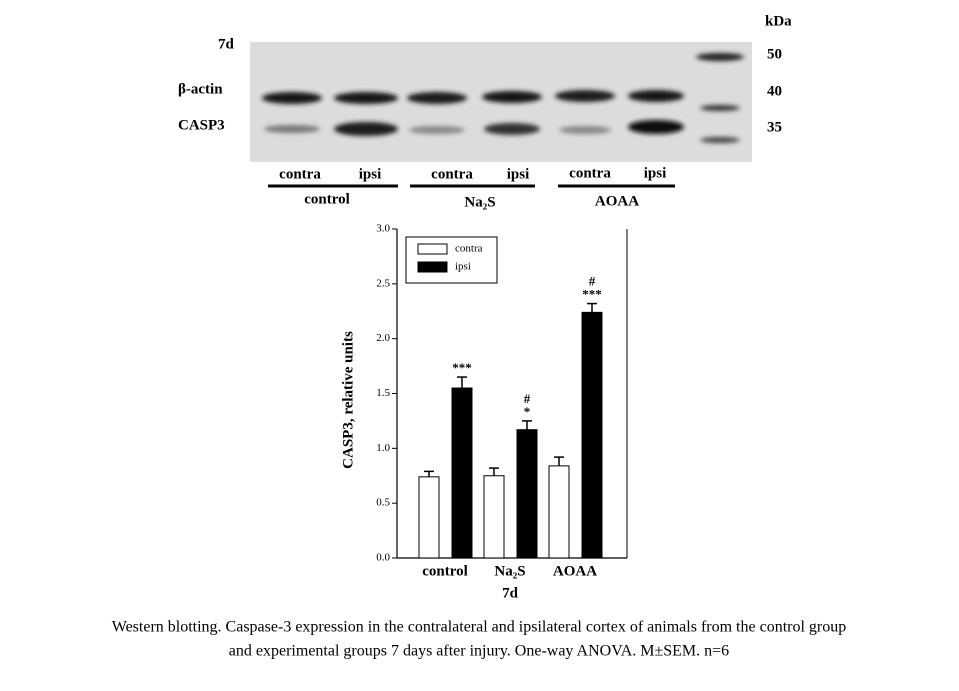 This screenshot has width=959, height=691. What do you see at coordinates (463, 267) in the screenshot?
I see `legend-label: ipsi` at bounding box center [463, 267].